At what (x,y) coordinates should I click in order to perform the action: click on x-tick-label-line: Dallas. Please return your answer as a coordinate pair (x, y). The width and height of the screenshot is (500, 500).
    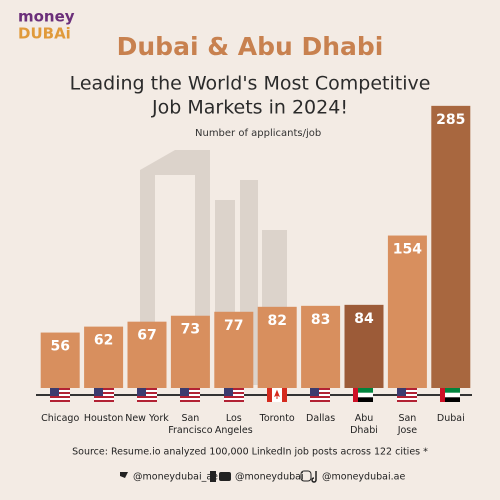
    Looking at the image, I should click on (320, 418).